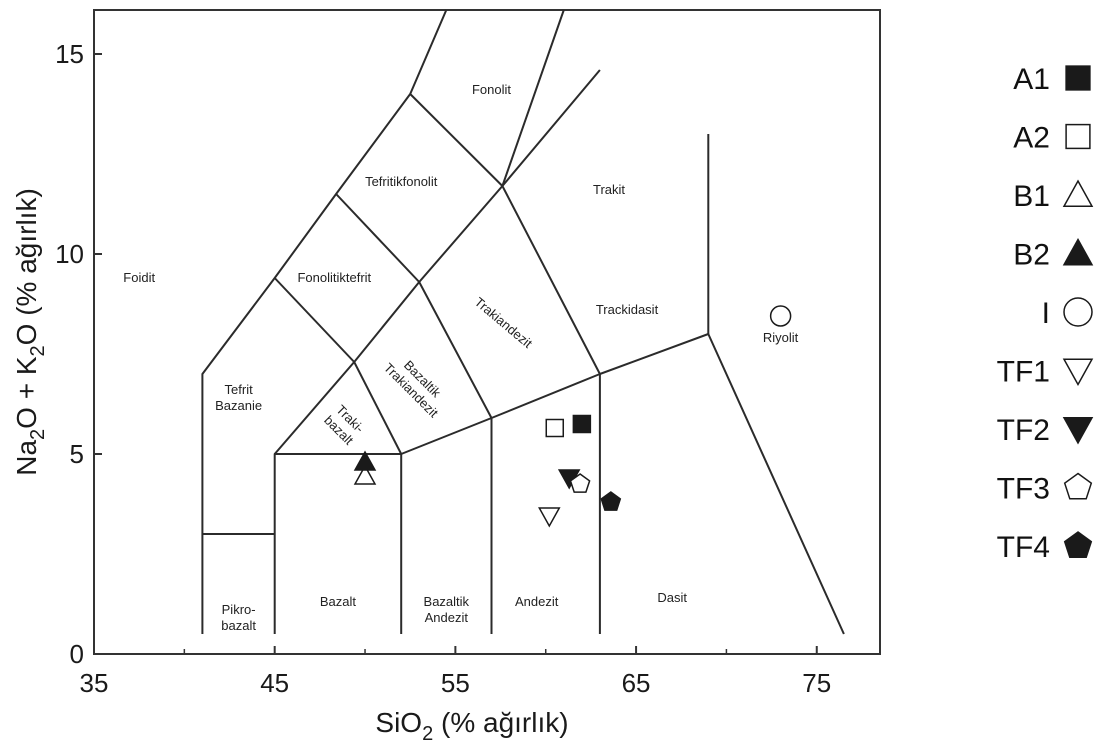 The height and width of the screenshot is (747, 1106). What do you see at coordinates (1031, 196) in the screenshot?
I see `legend-label: B1` at bounding box center [1031, 196].